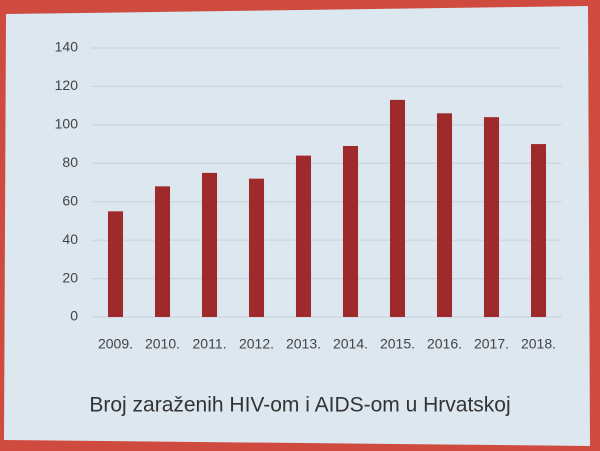 This screenshot has width=600, height=451. I want to click on y-tick-label: 20, so click(70, 277).